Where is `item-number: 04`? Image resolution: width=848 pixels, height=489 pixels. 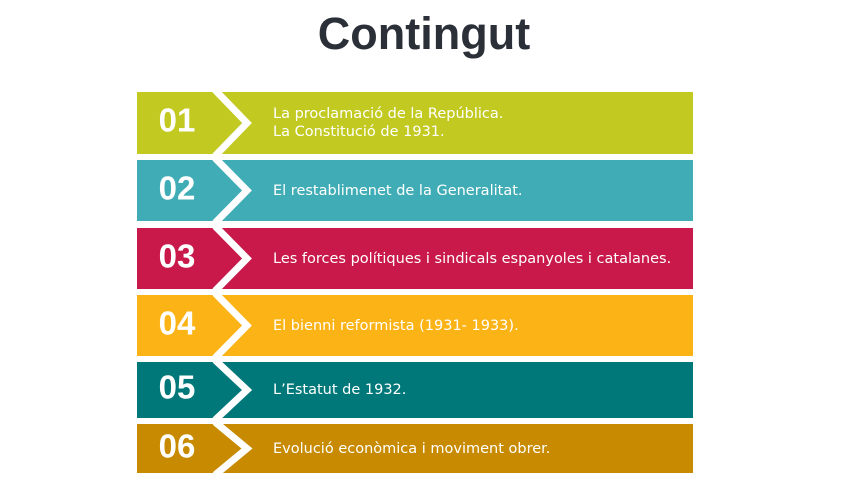 item-number: 04 is located at coordinates (177, 323).